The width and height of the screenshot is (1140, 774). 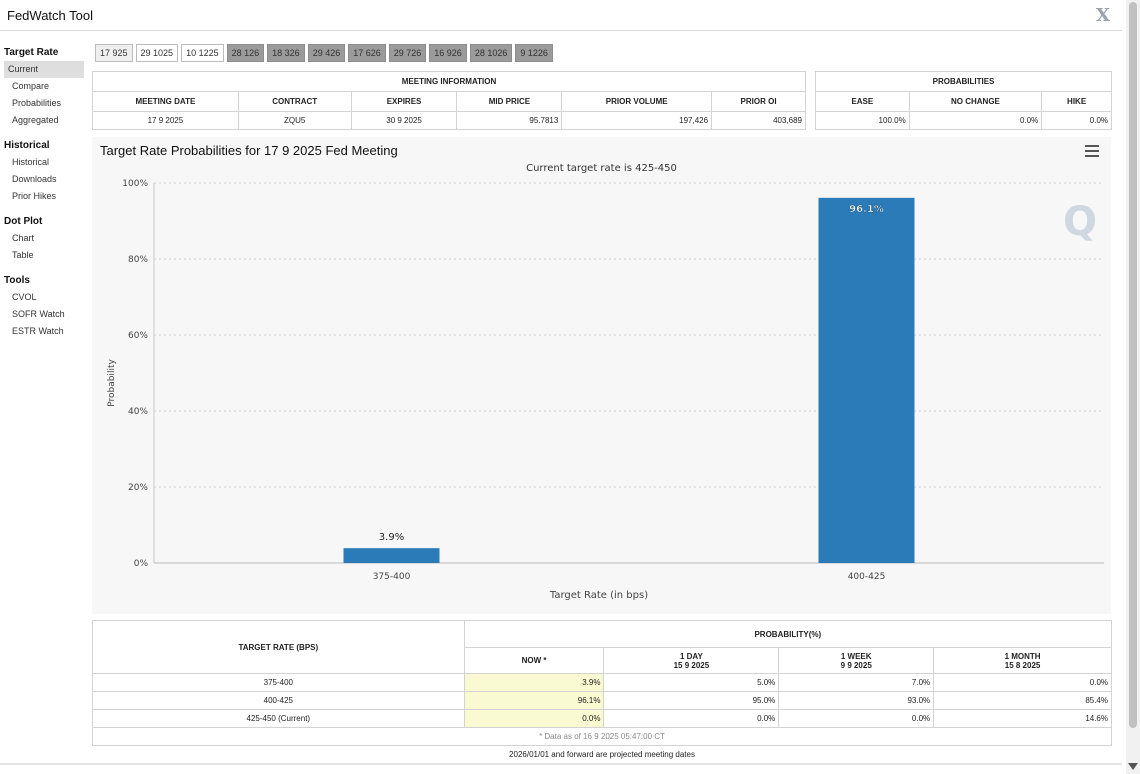 I want to click on one-month-cell: 14.6%, so click(x=1022, y=718).